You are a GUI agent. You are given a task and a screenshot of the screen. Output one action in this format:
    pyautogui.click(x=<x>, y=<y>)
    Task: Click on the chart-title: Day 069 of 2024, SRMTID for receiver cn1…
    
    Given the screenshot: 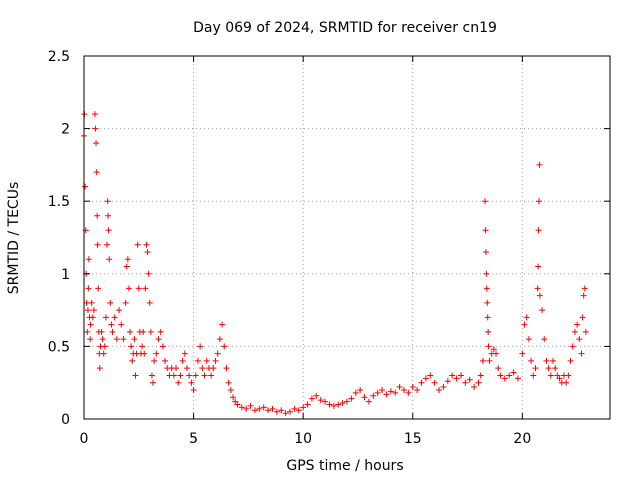 What is the action you would take?
    pyautogui.click(x=345, y=28)
    